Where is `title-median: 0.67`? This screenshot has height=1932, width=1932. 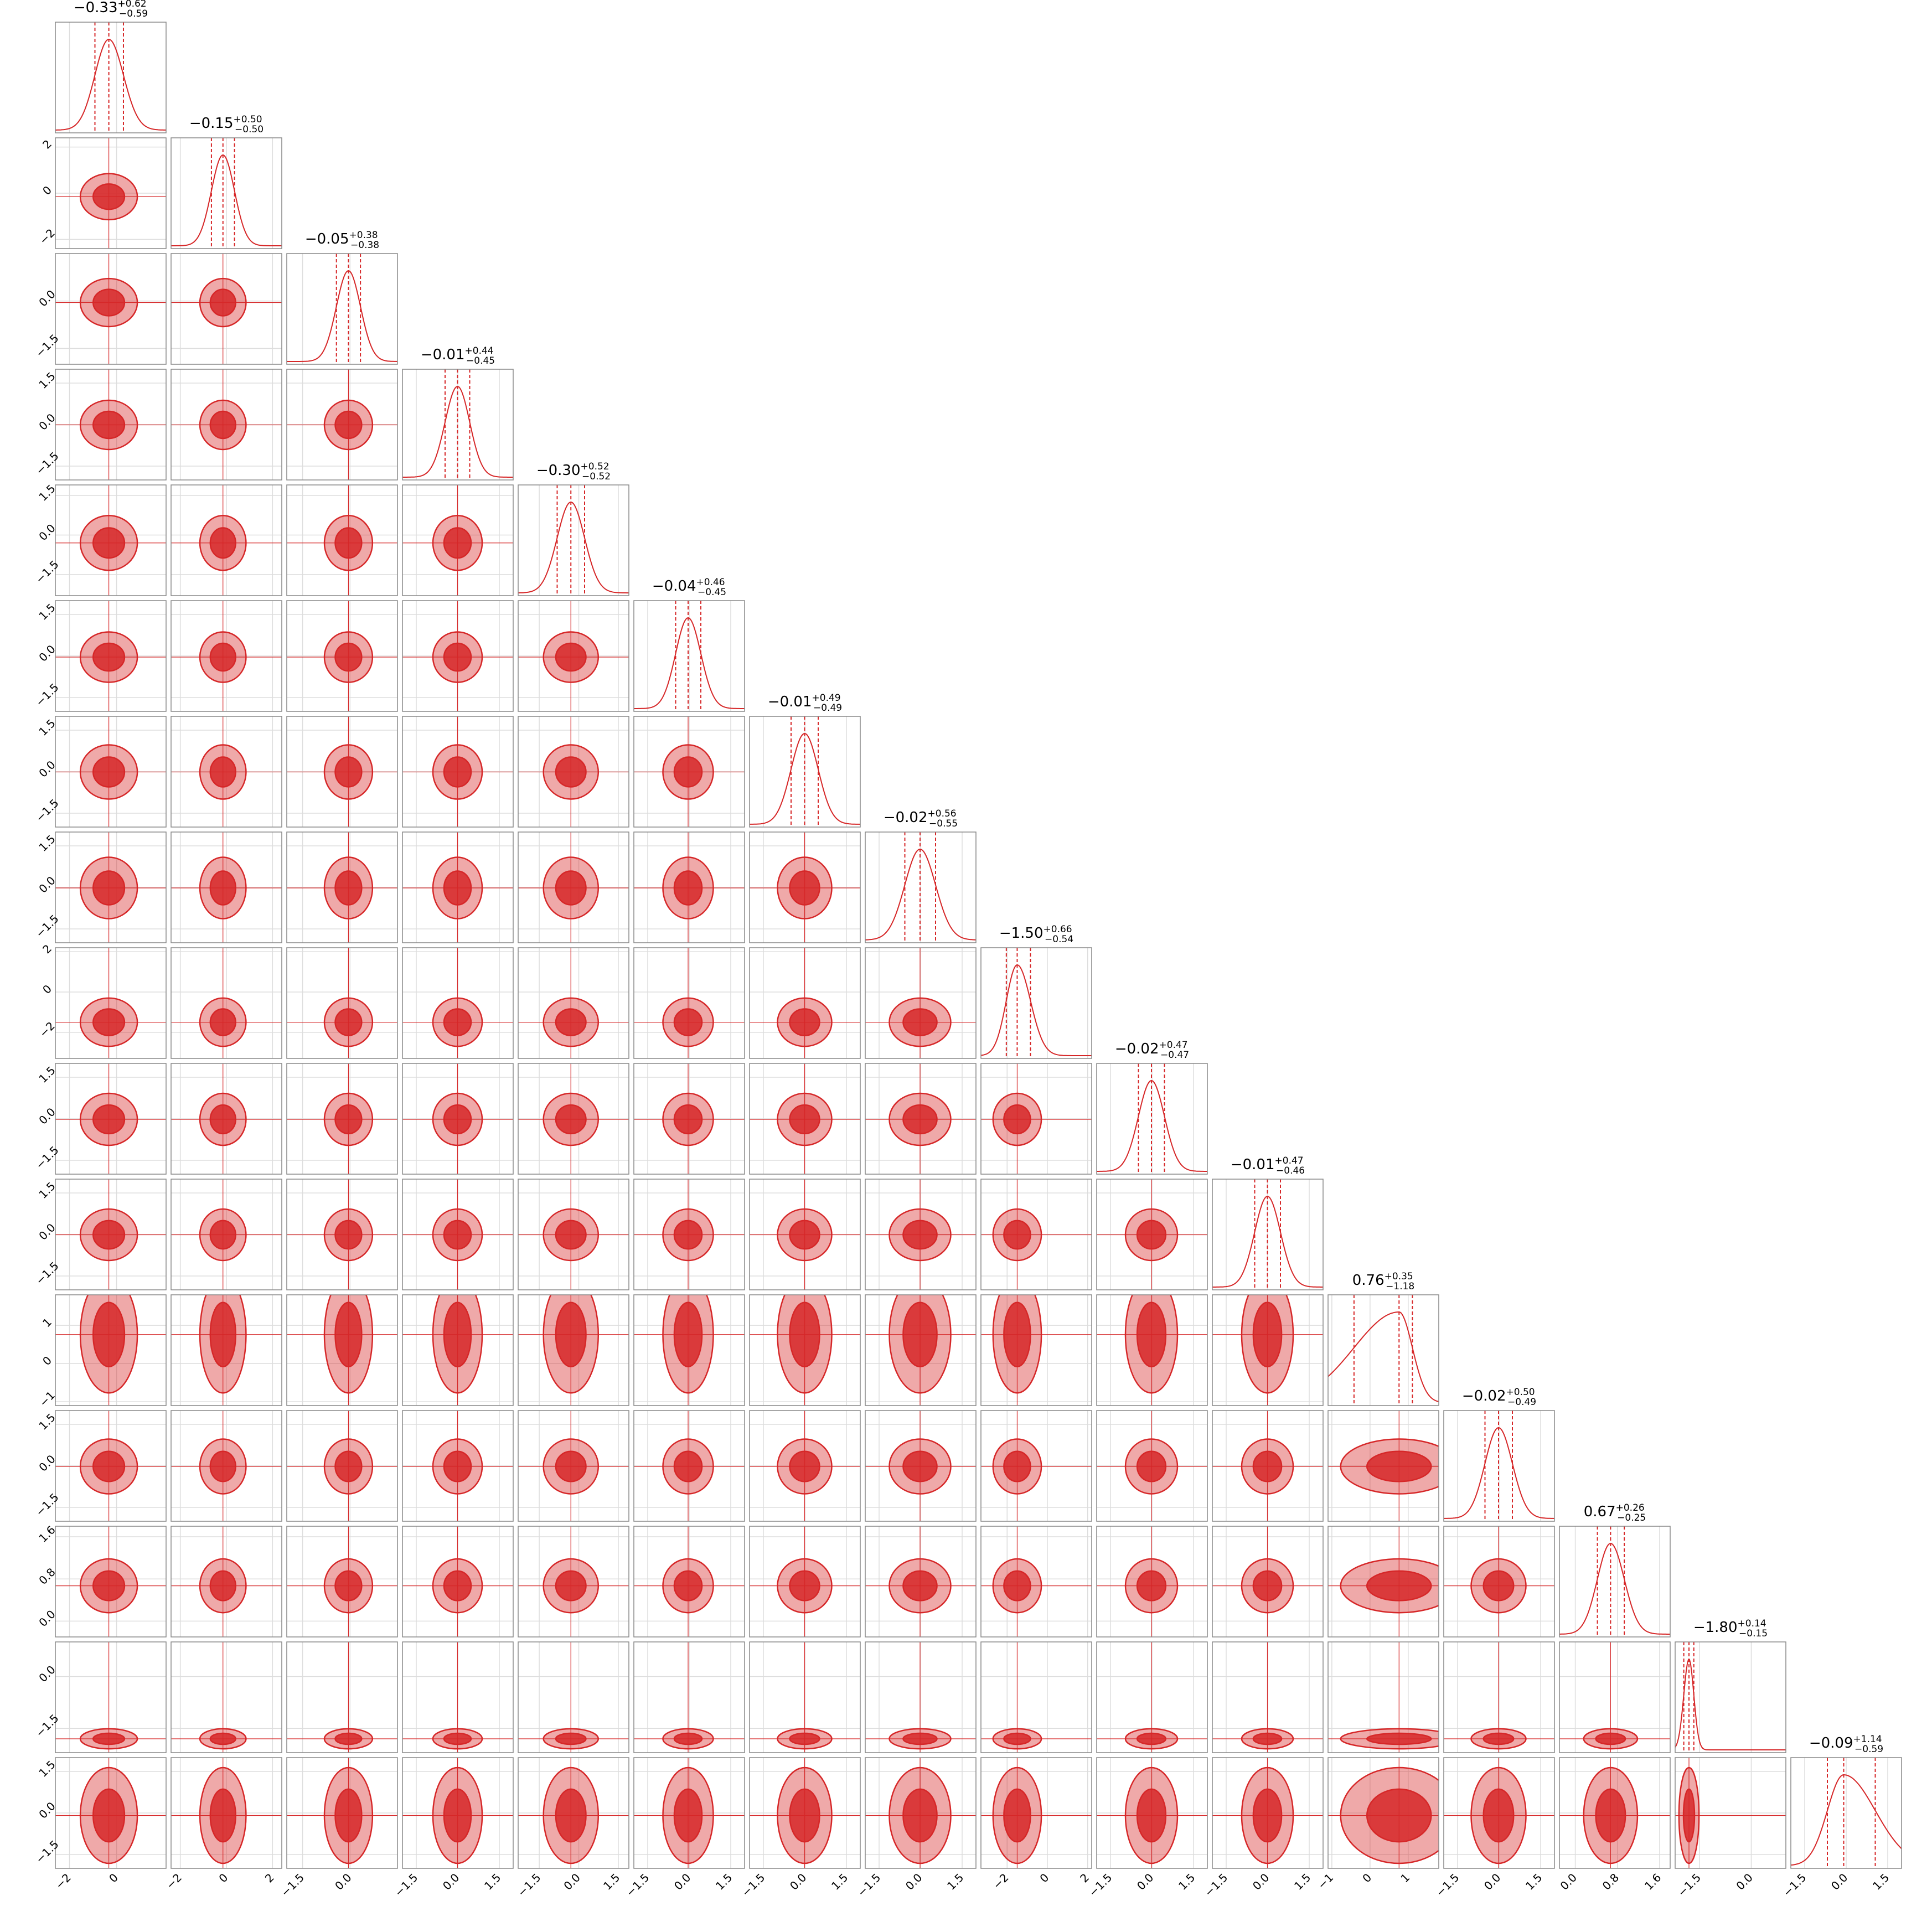 title-median: 0.67 is located at coordinates (1600, 1512).